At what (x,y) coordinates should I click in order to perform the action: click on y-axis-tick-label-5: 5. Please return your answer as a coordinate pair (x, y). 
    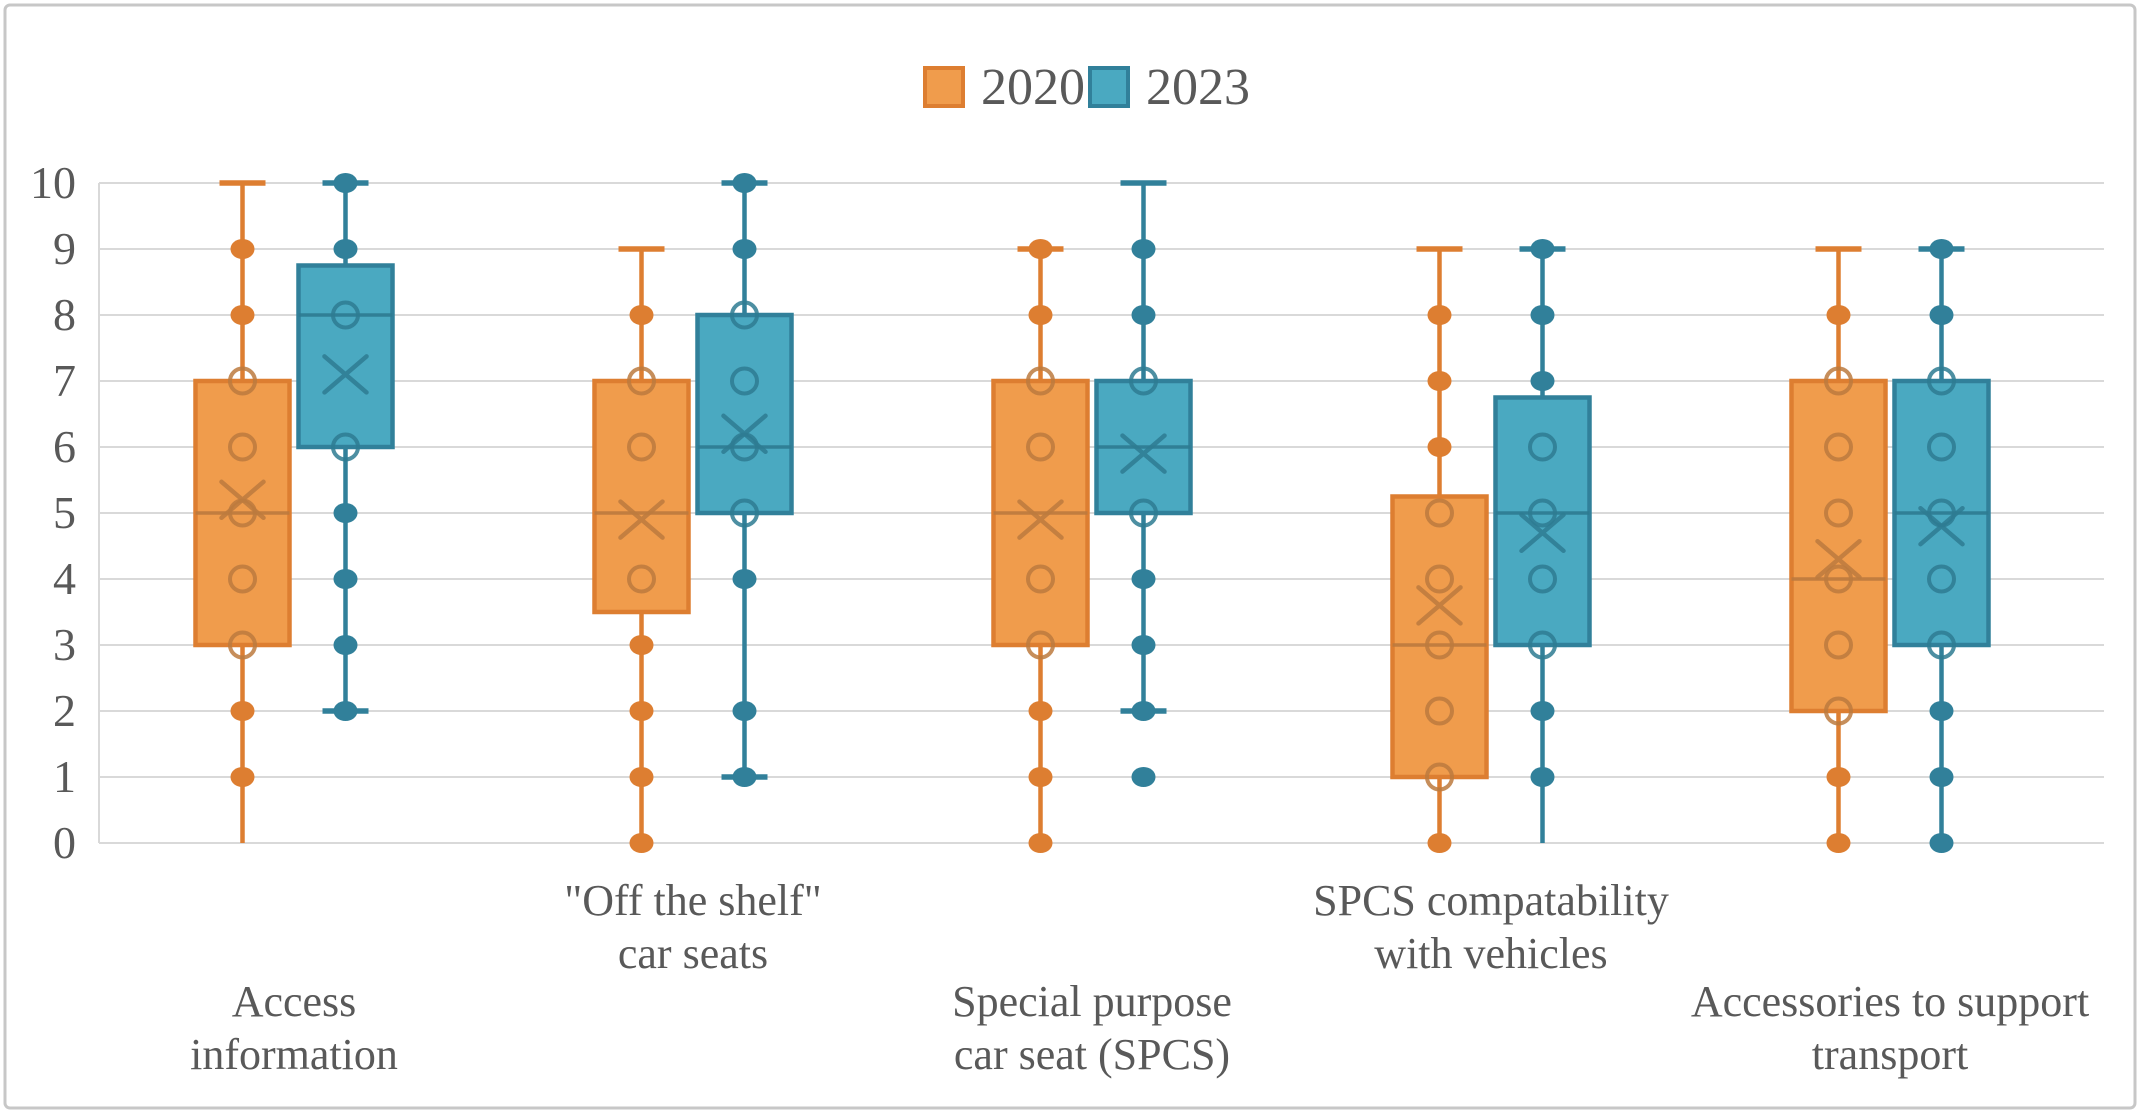
    Looking at the image, I should click on (64, 512).